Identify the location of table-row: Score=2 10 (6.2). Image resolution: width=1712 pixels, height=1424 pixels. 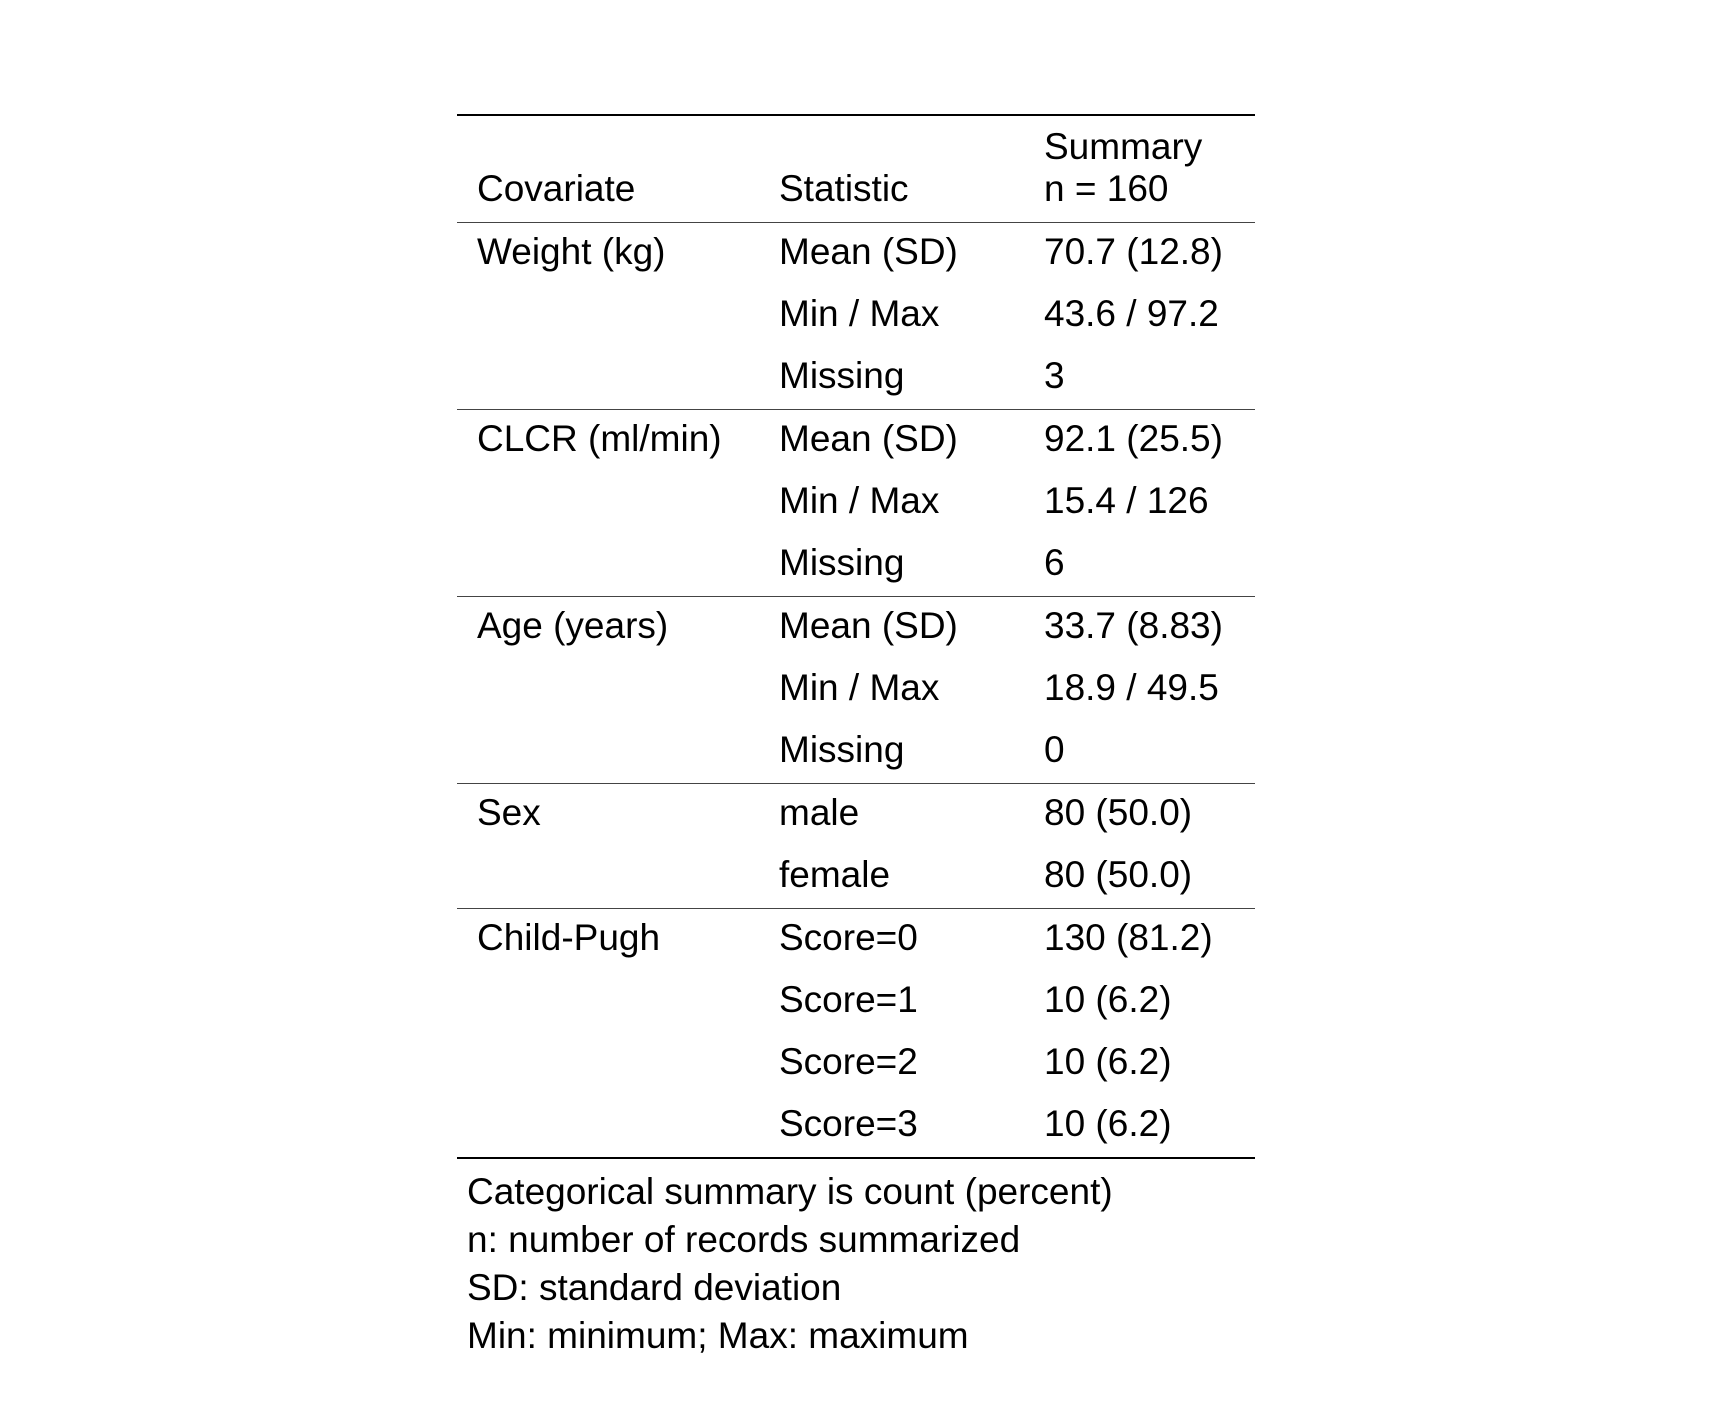
(856, 1064).